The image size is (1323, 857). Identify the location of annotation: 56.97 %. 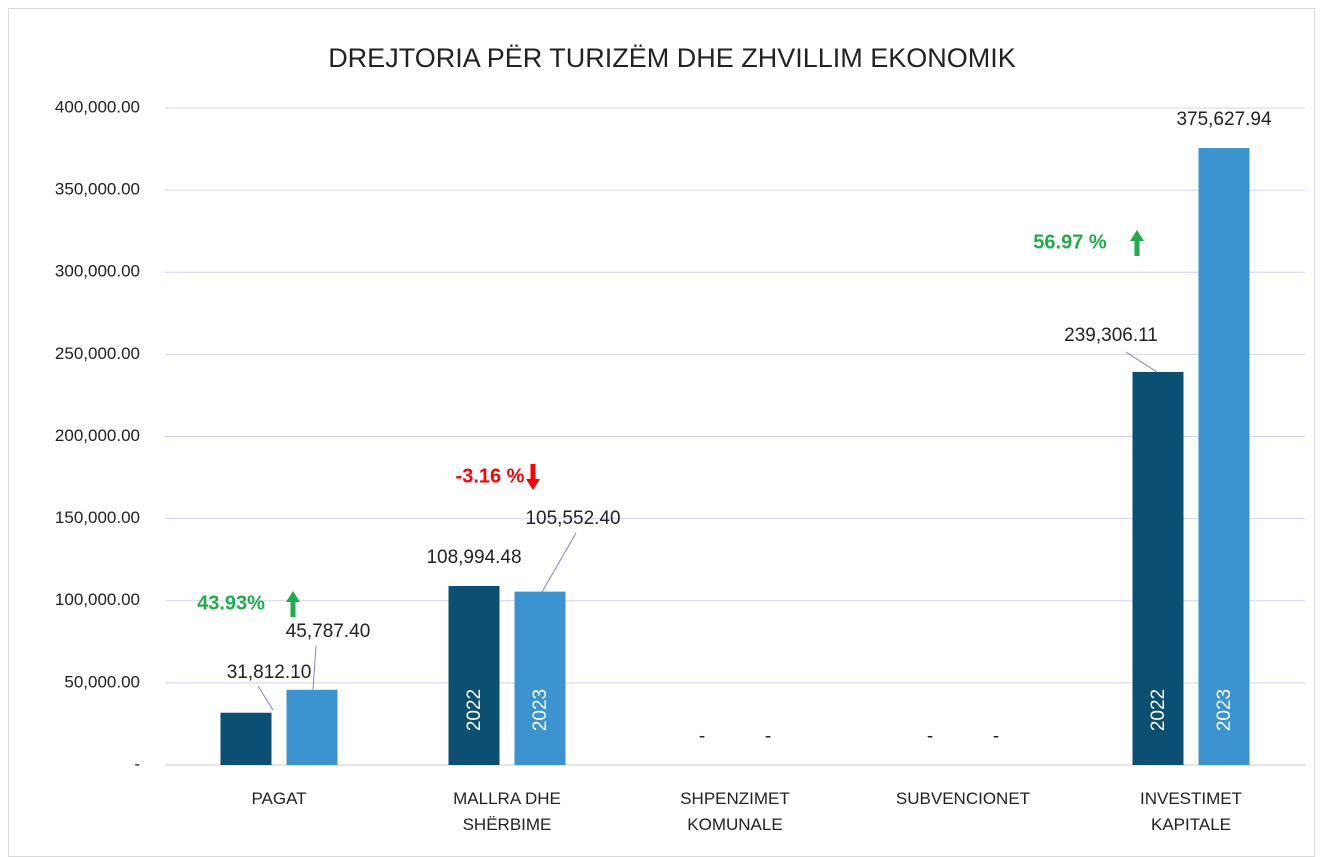
(1070, 242).